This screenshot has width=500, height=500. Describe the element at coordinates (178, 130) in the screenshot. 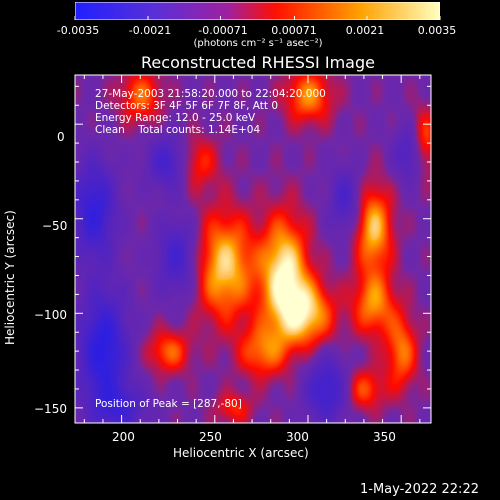

I see `overlay-counts: Clean Total counts: 1.14E+04` at that location.